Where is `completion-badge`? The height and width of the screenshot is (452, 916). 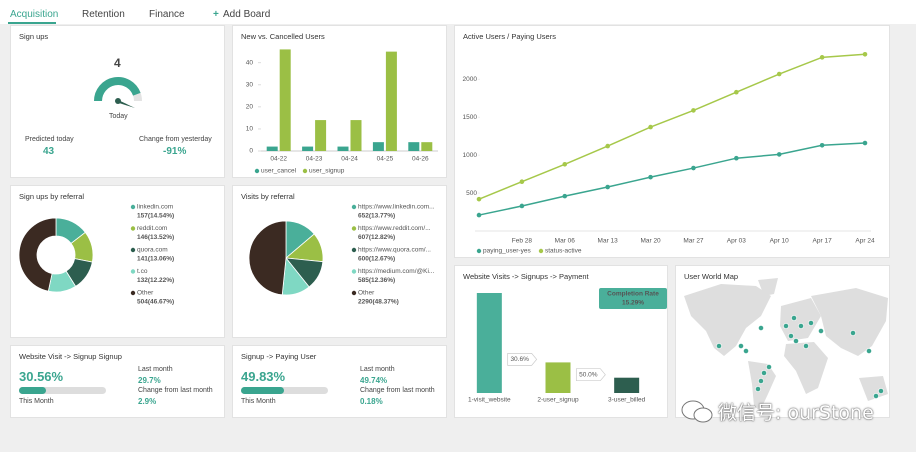 completion-badge is located at coordinates (633, 298).